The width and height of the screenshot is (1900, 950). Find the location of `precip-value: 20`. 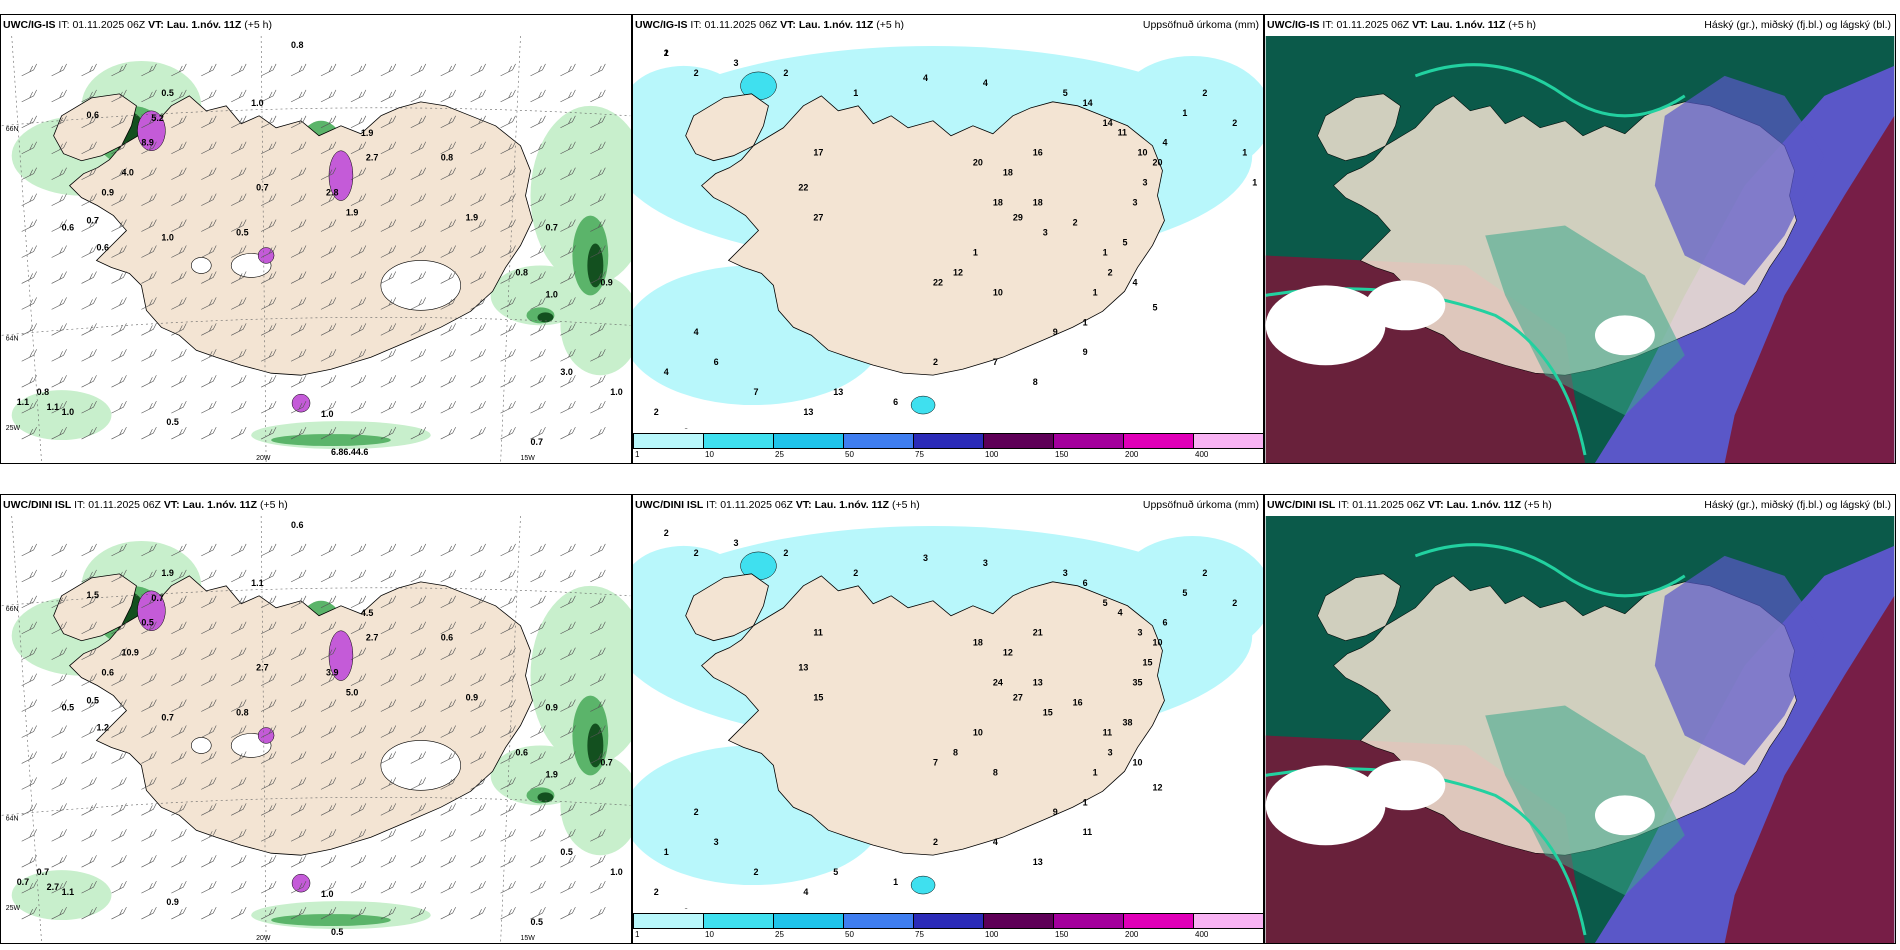

precip-value: 20 is located at coordinates (978, 163).